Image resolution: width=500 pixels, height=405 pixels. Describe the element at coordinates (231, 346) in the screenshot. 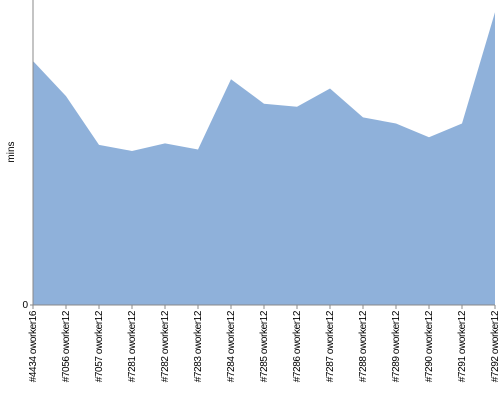

I see `x-tick-label: #7284 oworker12` at that location.